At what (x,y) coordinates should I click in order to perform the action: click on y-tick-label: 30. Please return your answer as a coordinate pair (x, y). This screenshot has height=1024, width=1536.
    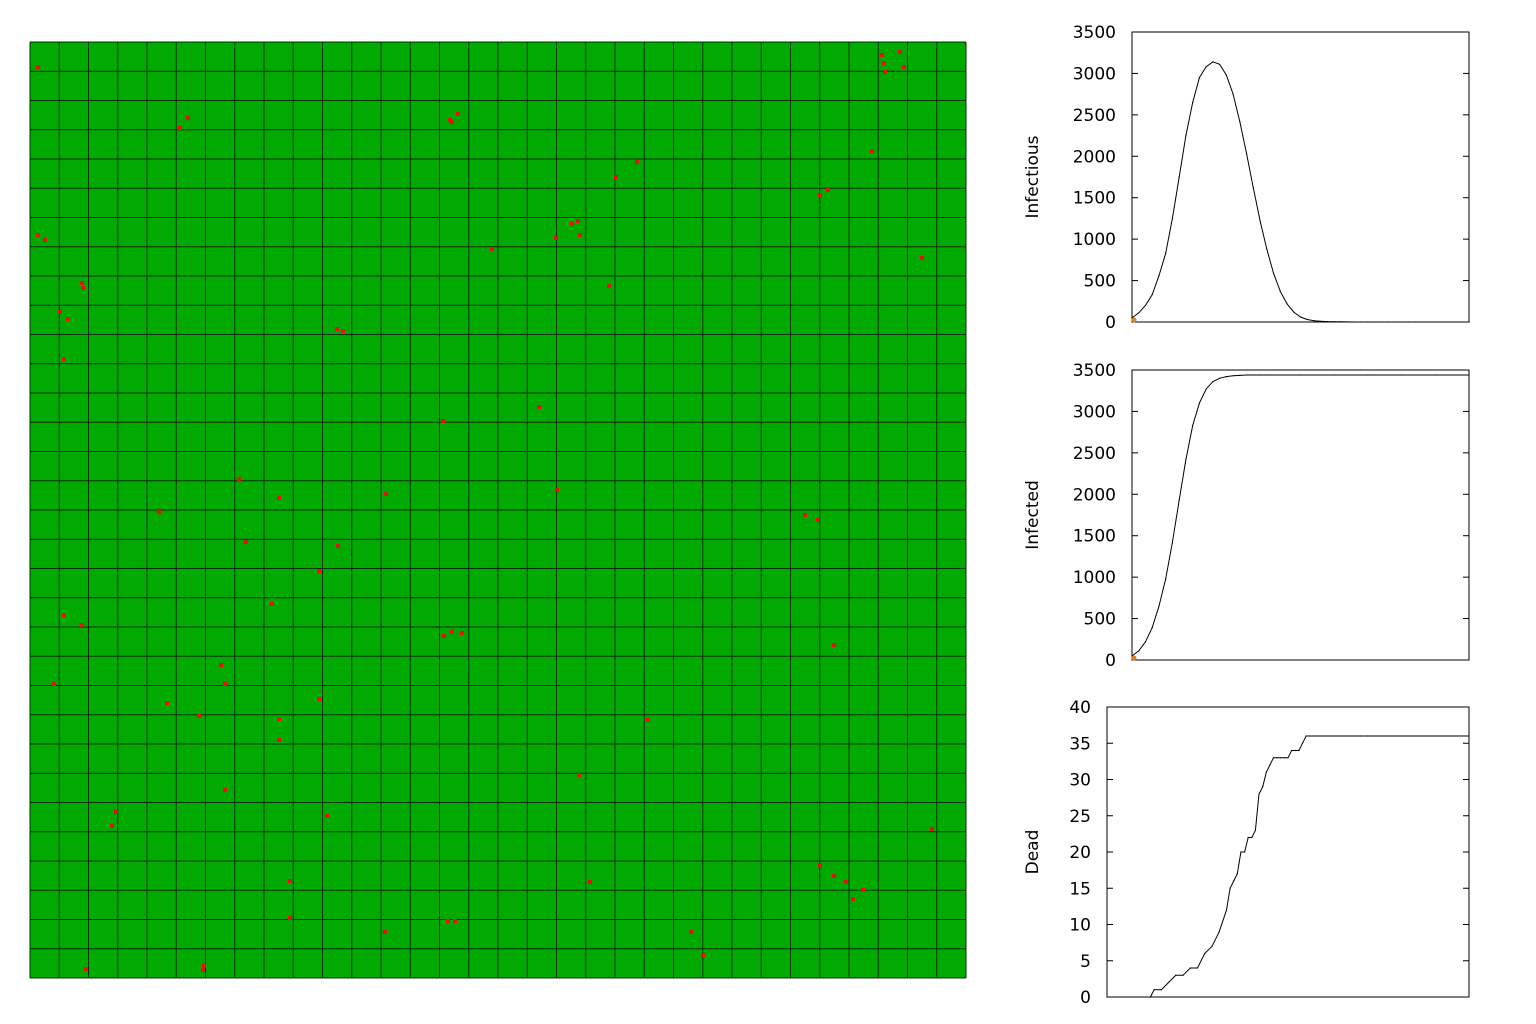
    Looking at the image, I should click on (1080, 781).